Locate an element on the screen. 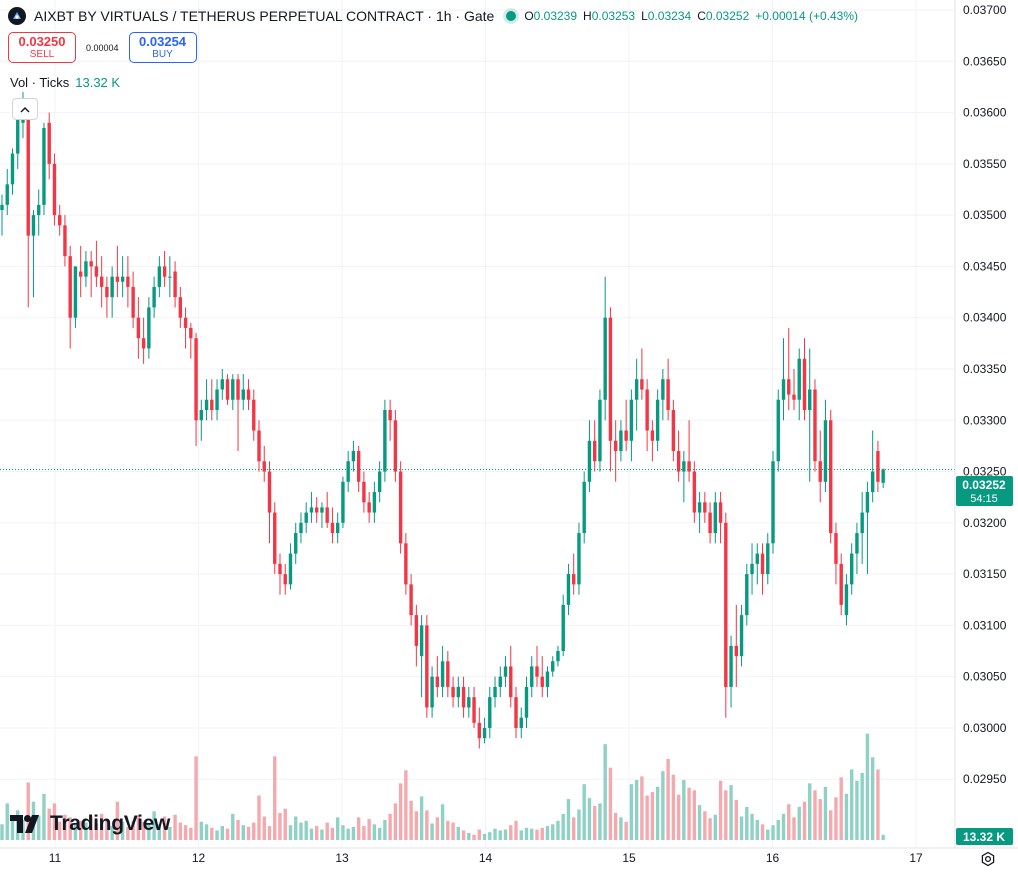 Image resolution: width=1018 pixels, height=872 pixels. collapse-legend-button is located at coordinates (25, 109).